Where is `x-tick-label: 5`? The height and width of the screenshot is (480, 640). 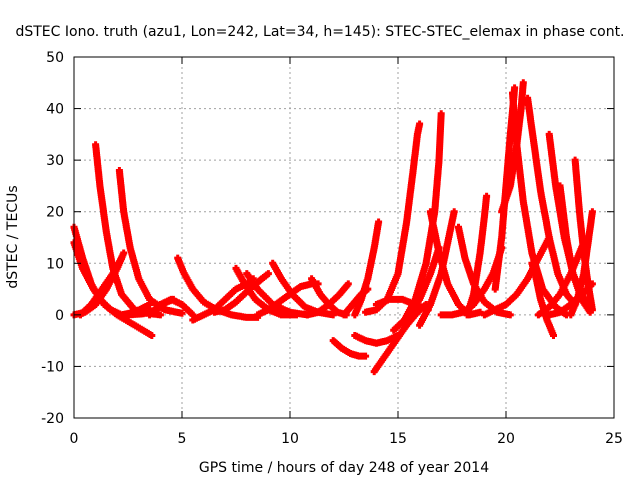 x-tick-label: 5 is located at coordinates (182, 439).